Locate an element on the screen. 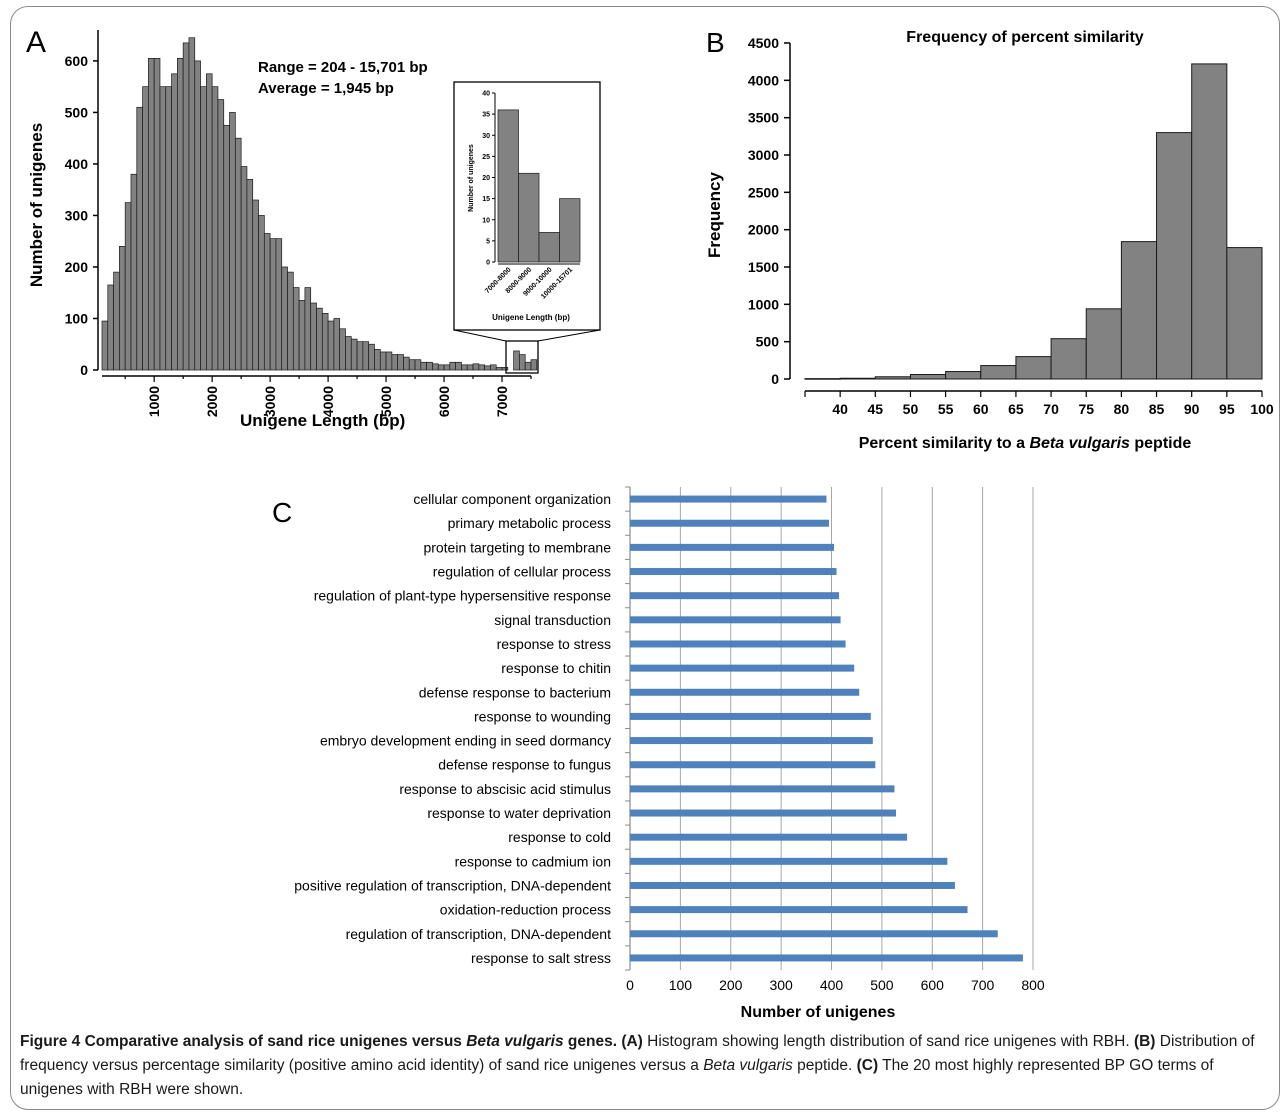 The image size is (1284, 1118). x-tick-label: 0 is located at coordinates (630, 985).